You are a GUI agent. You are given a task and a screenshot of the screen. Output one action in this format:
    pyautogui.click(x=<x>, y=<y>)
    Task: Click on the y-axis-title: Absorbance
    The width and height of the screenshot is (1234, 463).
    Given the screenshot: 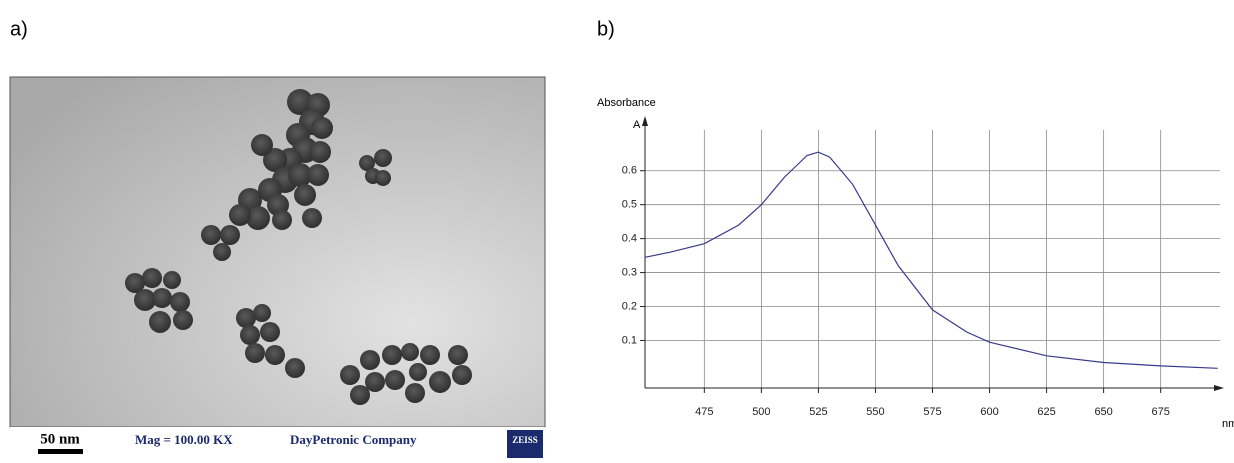 What is the action you would take?
    pyautogui.click(x=626, y=103)
    